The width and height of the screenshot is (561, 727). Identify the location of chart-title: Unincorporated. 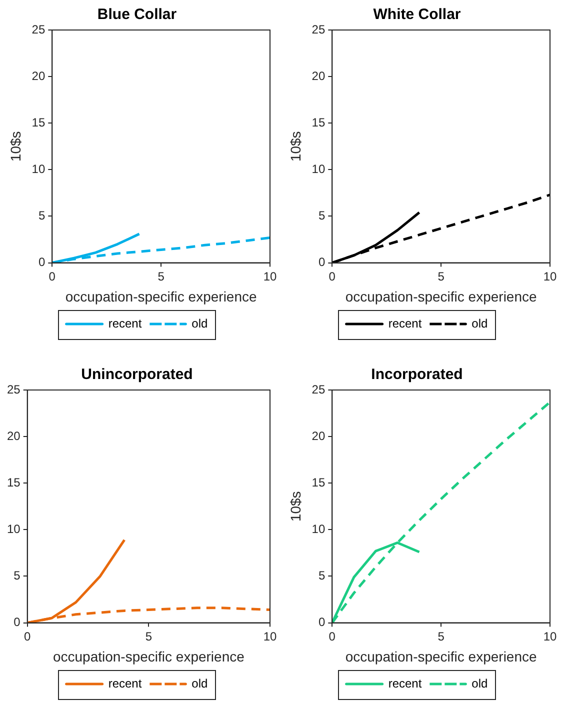
(137, 375).